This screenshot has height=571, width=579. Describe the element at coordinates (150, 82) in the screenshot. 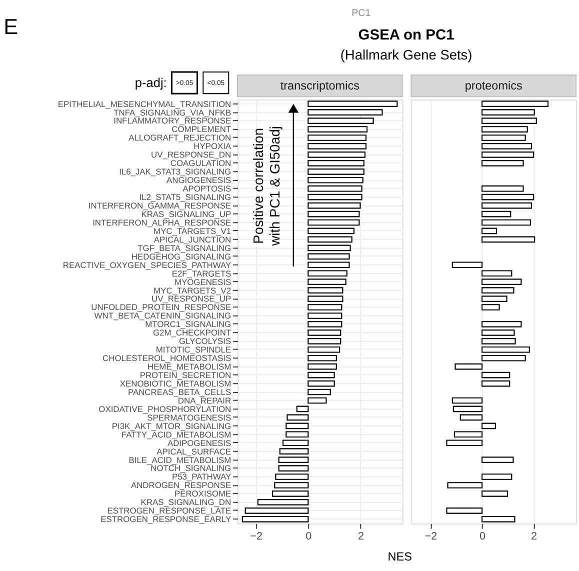

I see `legend-title: p-adj:` at that location.